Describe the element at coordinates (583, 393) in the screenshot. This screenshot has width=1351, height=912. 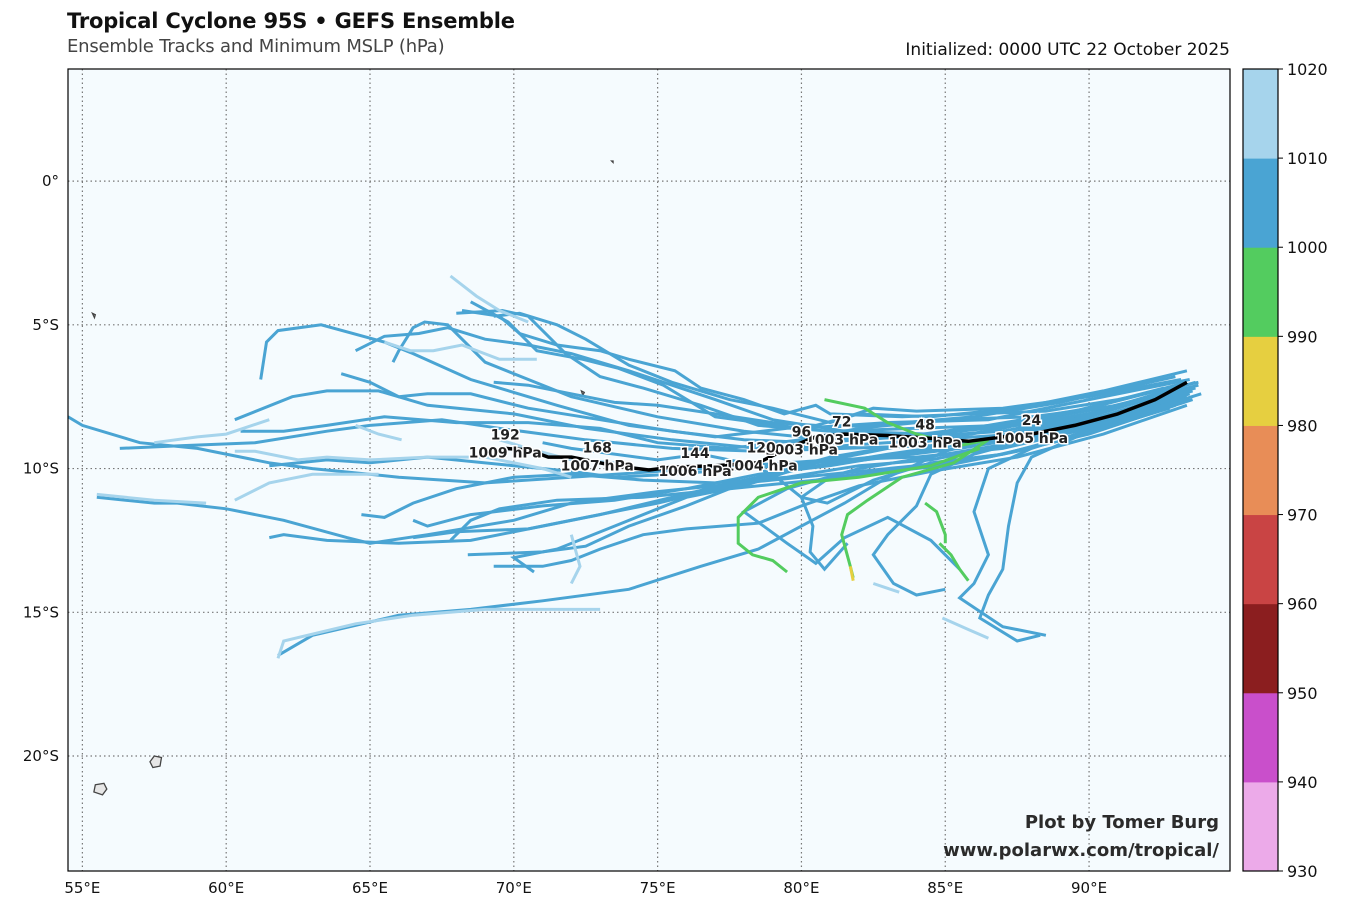
I see `islet-chagos` at that location.